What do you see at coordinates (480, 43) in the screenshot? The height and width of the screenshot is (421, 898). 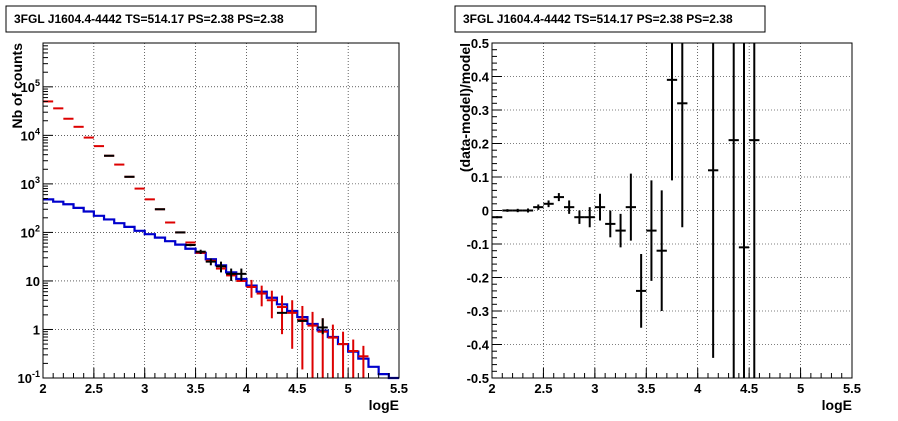 I see `y-tick-label: 0.5` at bounding box center [480, 43].